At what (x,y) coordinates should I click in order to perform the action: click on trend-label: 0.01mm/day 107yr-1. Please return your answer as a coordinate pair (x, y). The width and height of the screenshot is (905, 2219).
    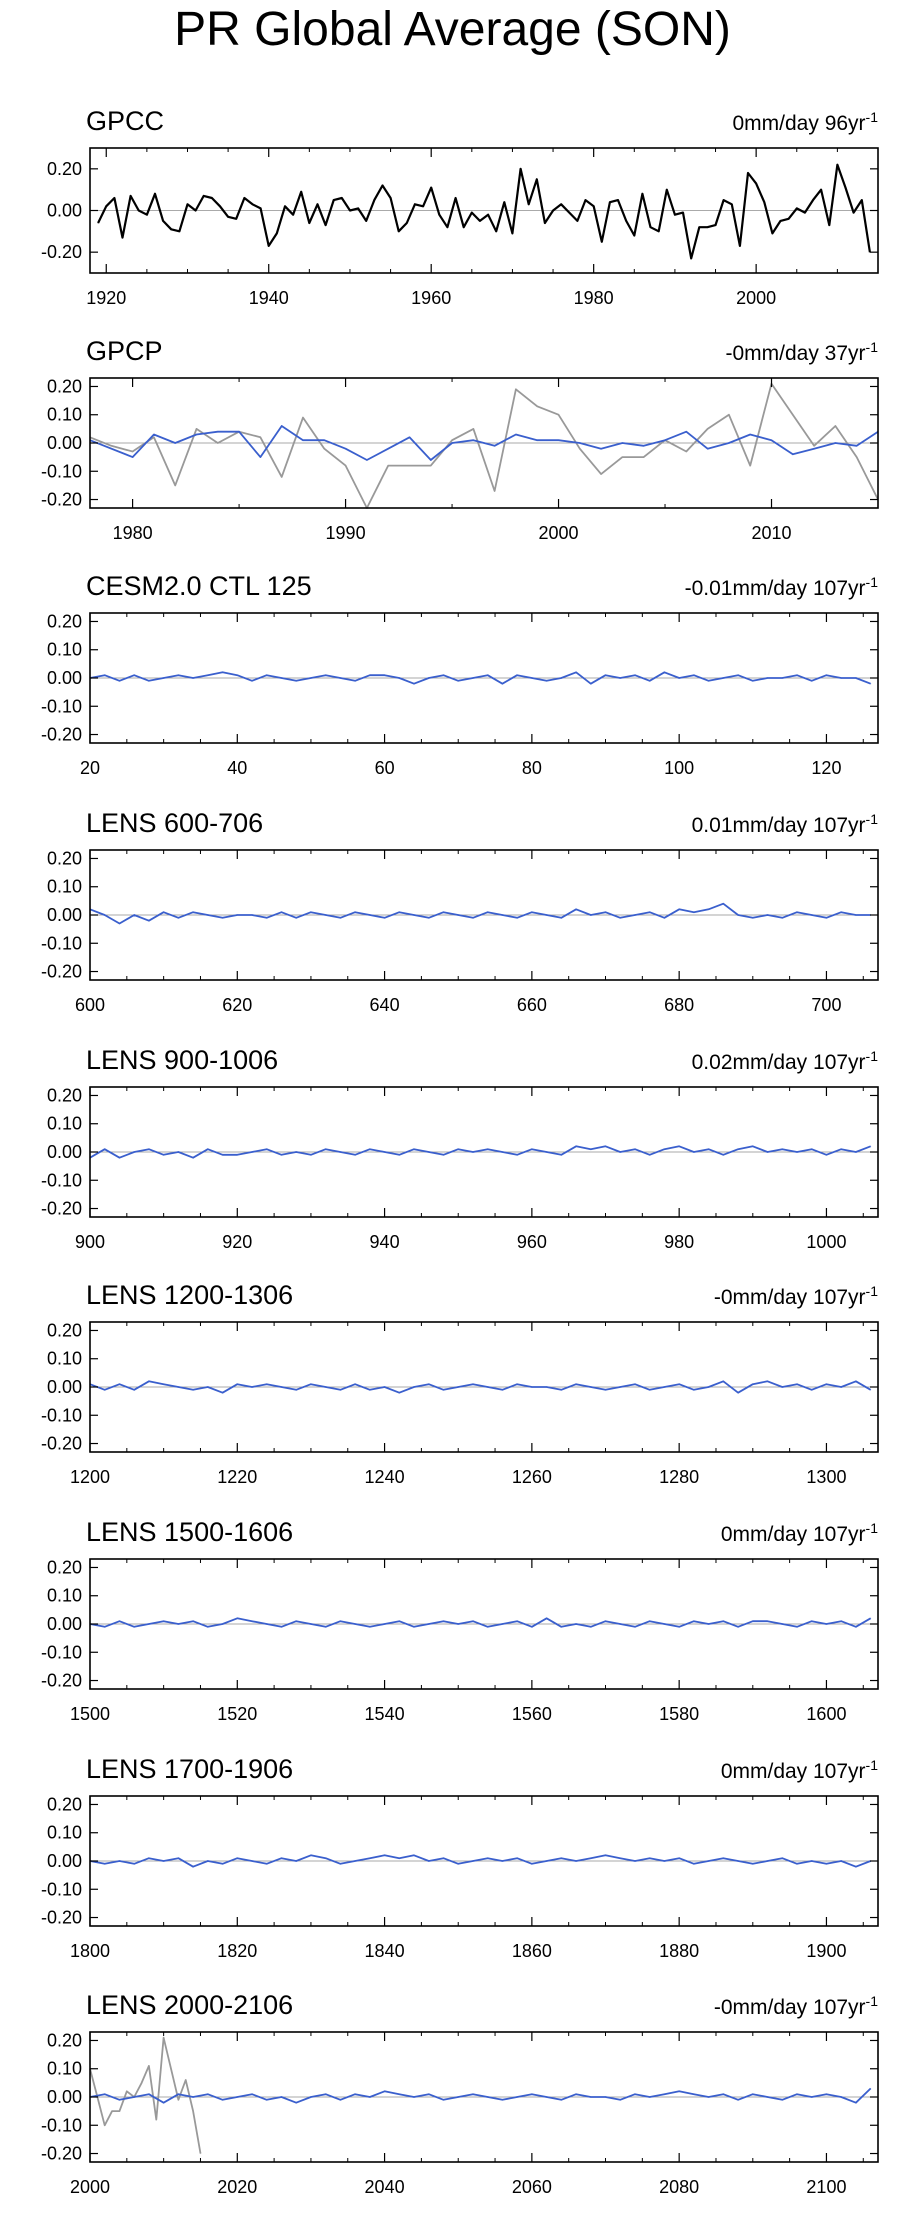
    Looking at the image, I should click on (785, 824).